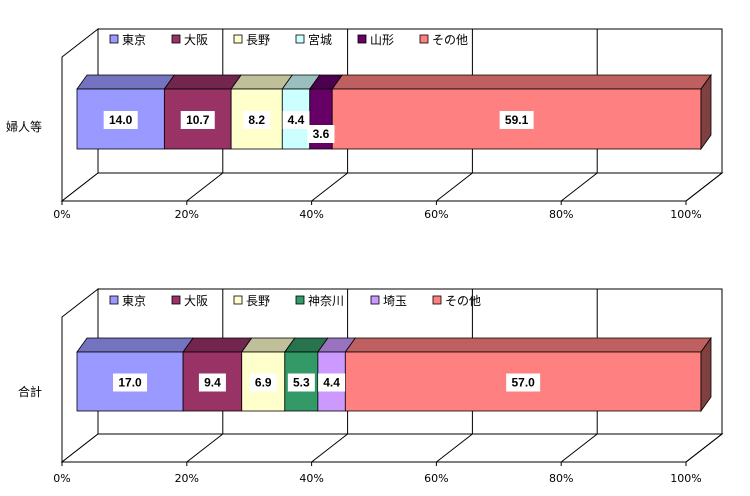 This screenshot has height=496, width=750. I want to click on legend-item: 宮城, so click(313, 39).